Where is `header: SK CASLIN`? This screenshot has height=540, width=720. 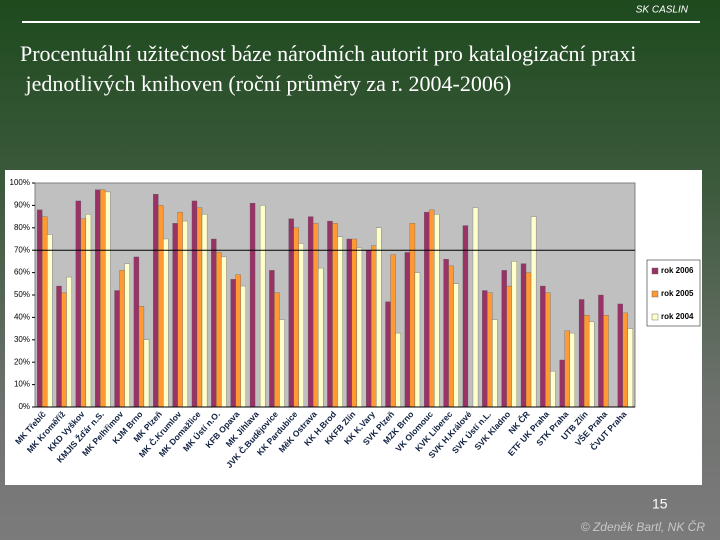 header: SK CASLIN is located at coordinates (662, 10).